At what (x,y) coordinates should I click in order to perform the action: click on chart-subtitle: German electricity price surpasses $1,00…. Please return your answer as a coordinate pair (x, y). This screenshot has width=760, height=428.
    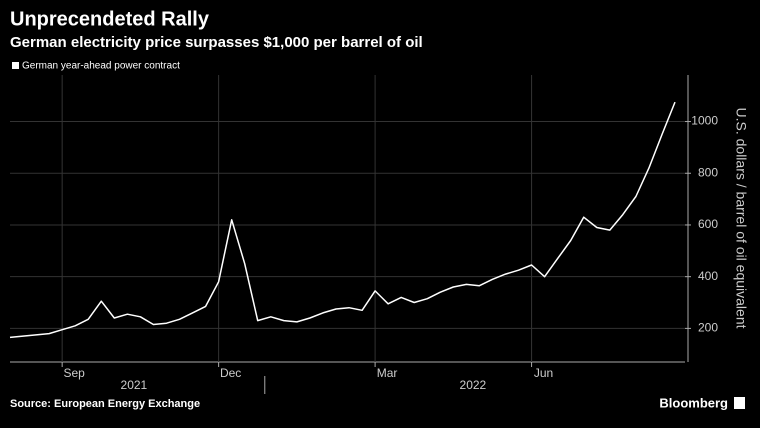
    Looking at the image, I should click on (216, 42).